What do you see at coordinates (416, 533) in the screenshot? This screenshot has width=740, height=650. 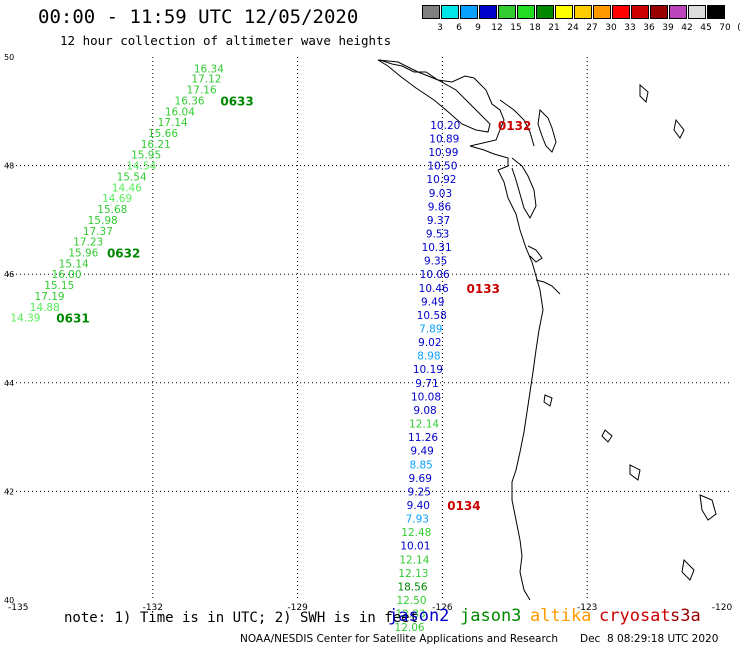 I see `wave-height-label: 12.48` at bounding box center [416, 533].